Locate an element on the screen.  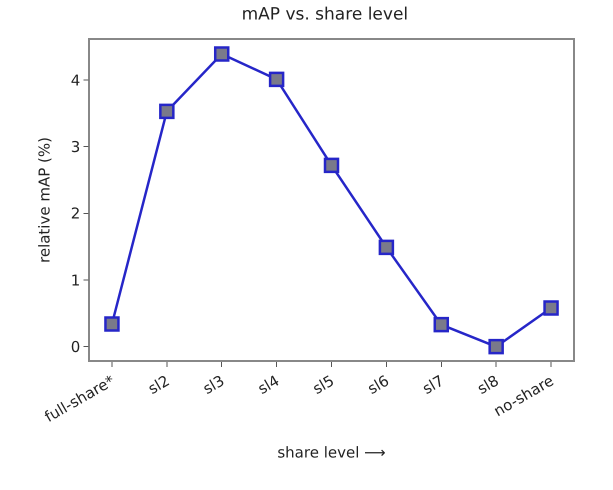
x-axis-title: share level ⟶ is located at coordinates (331, 453).